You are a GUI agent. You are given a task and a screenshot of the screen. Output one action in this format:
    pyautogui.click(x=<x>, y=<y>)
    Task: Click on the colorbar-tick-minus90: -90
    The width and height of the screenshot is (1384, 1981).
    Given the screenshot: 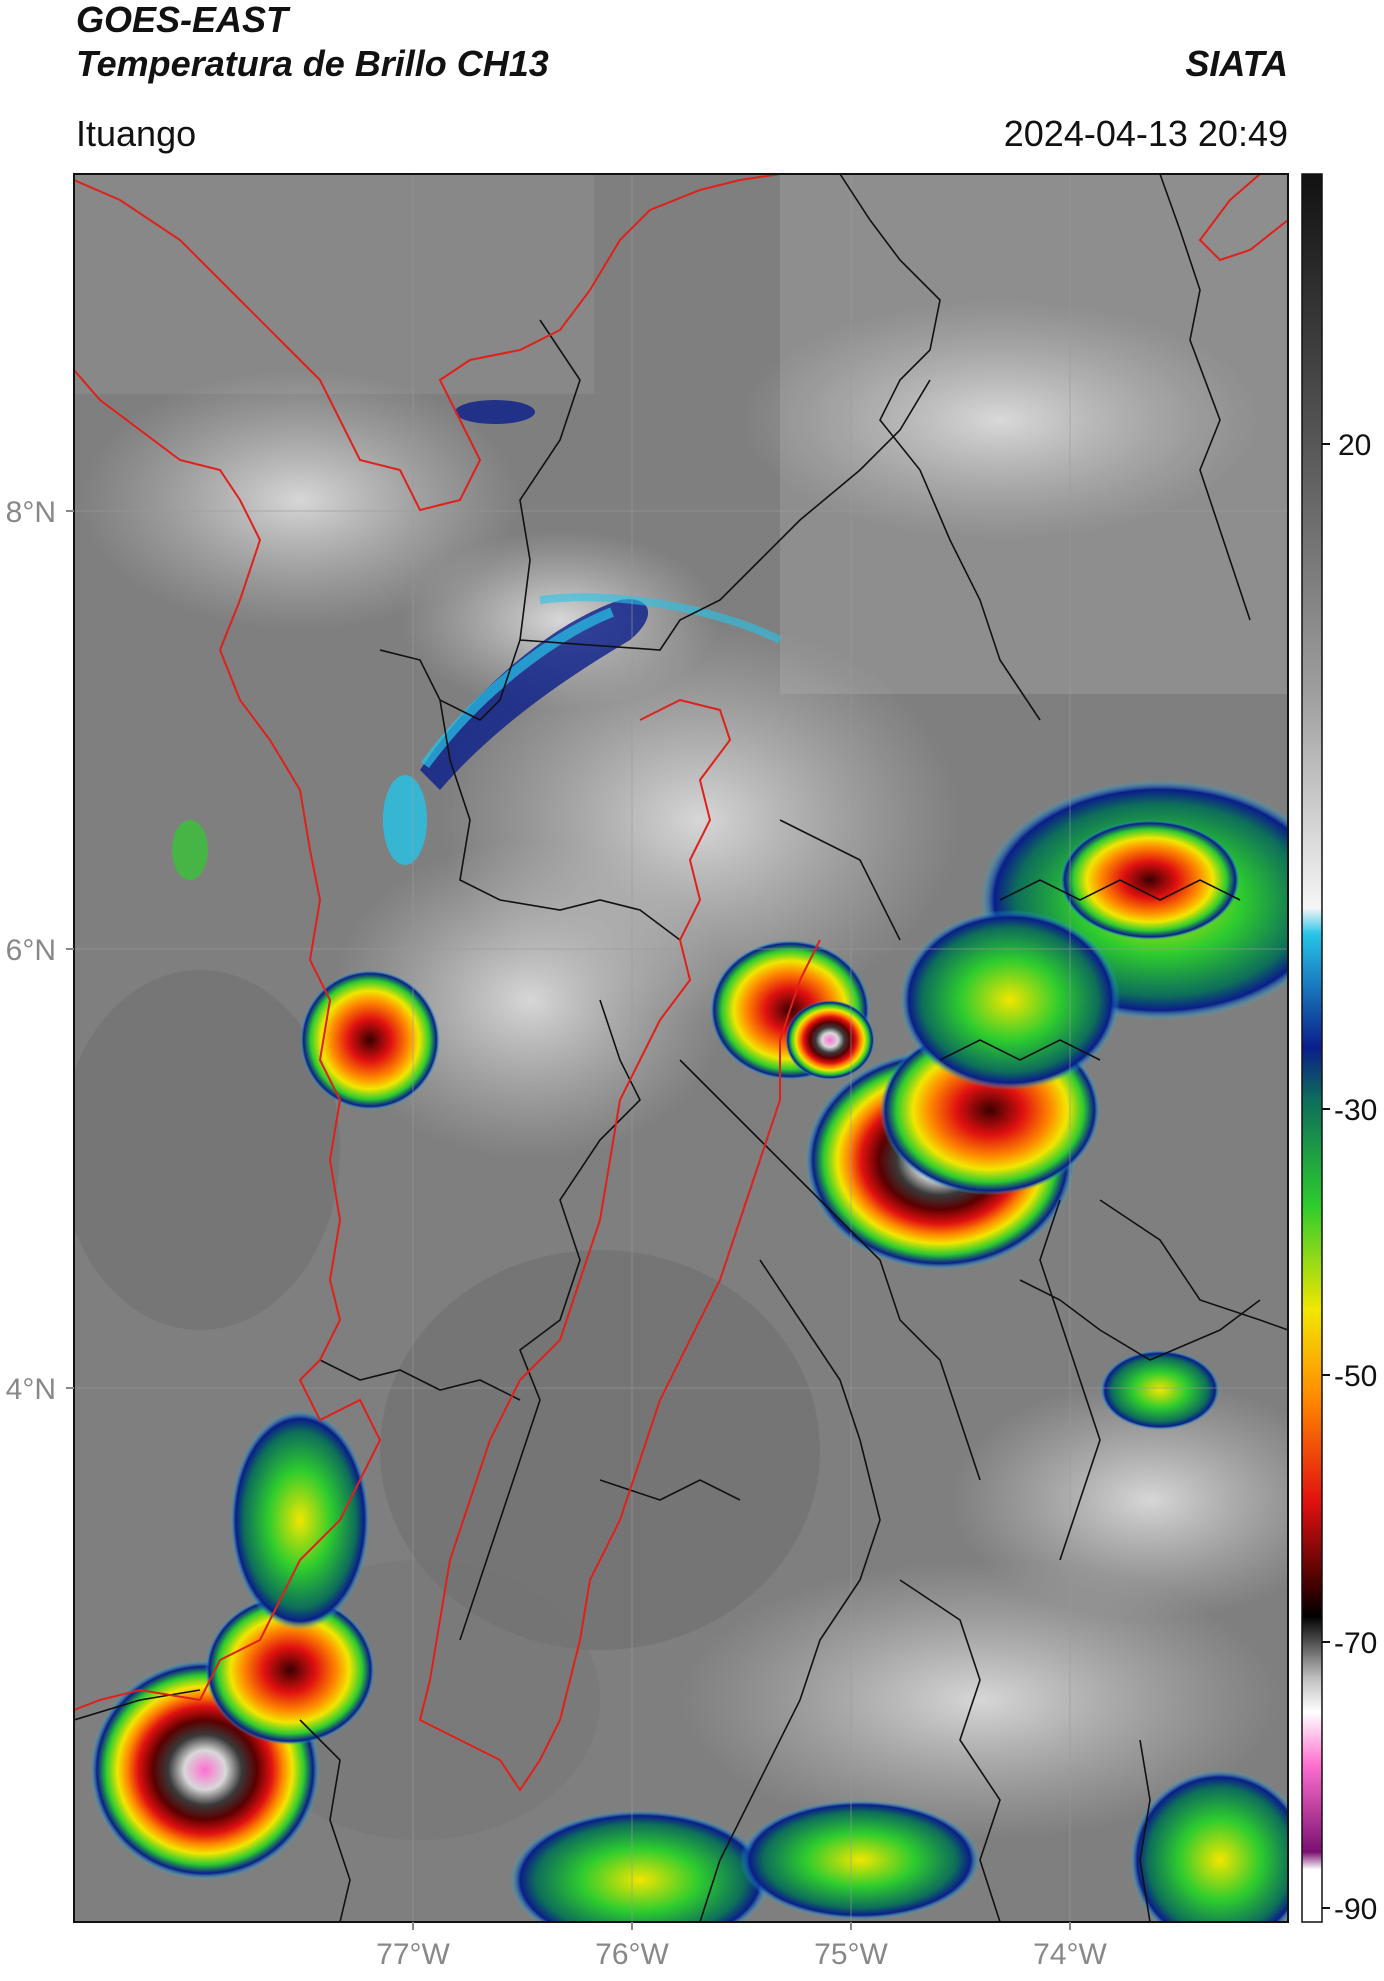 What is the action you would take?
    pyautogui.click(x=1355, y=1909)
    